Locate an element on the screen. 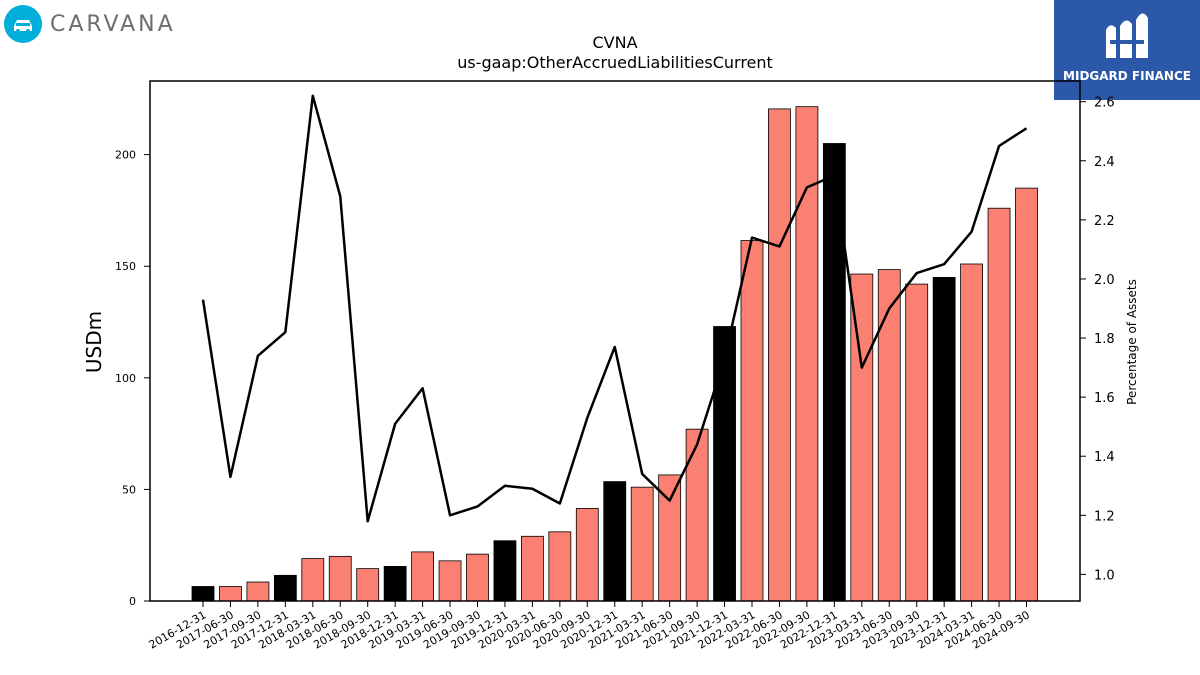 This screenshot has height=675, width=1200. chart-subtitle: us-gaap:OtherAccruedLiabilitiesCurrent is located at coordinates (615, 62).